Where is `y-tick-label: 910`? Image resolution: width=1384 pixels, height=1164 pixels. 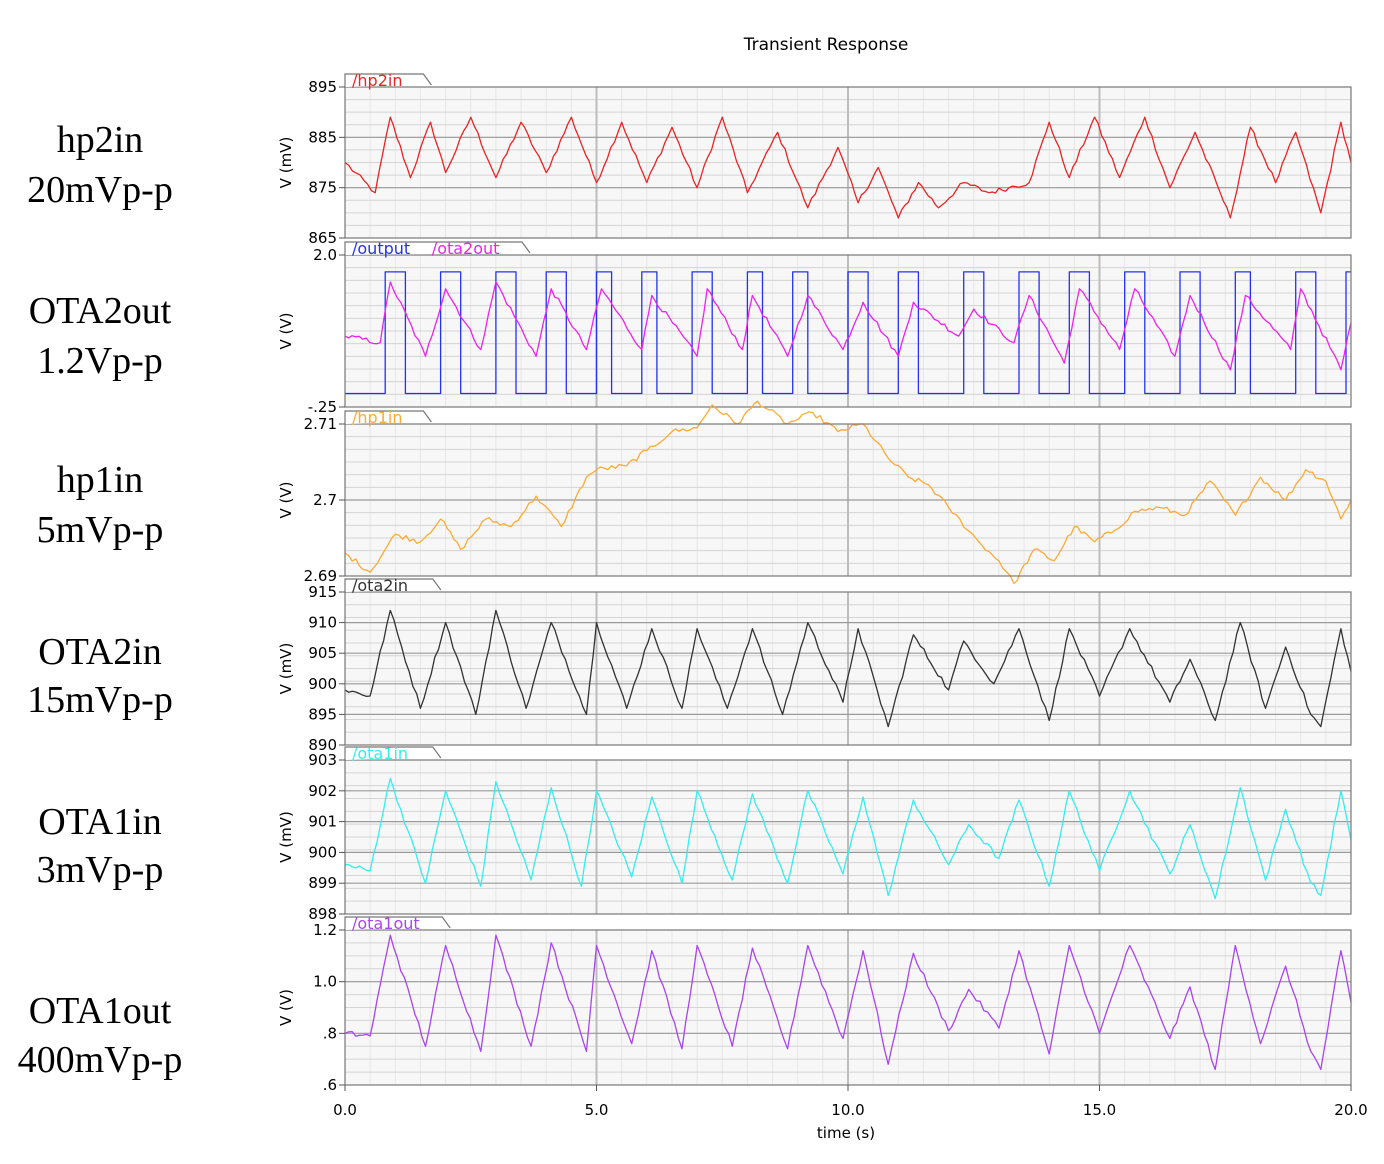 y-tick-label: 910 is located at coordinates (322, 623).